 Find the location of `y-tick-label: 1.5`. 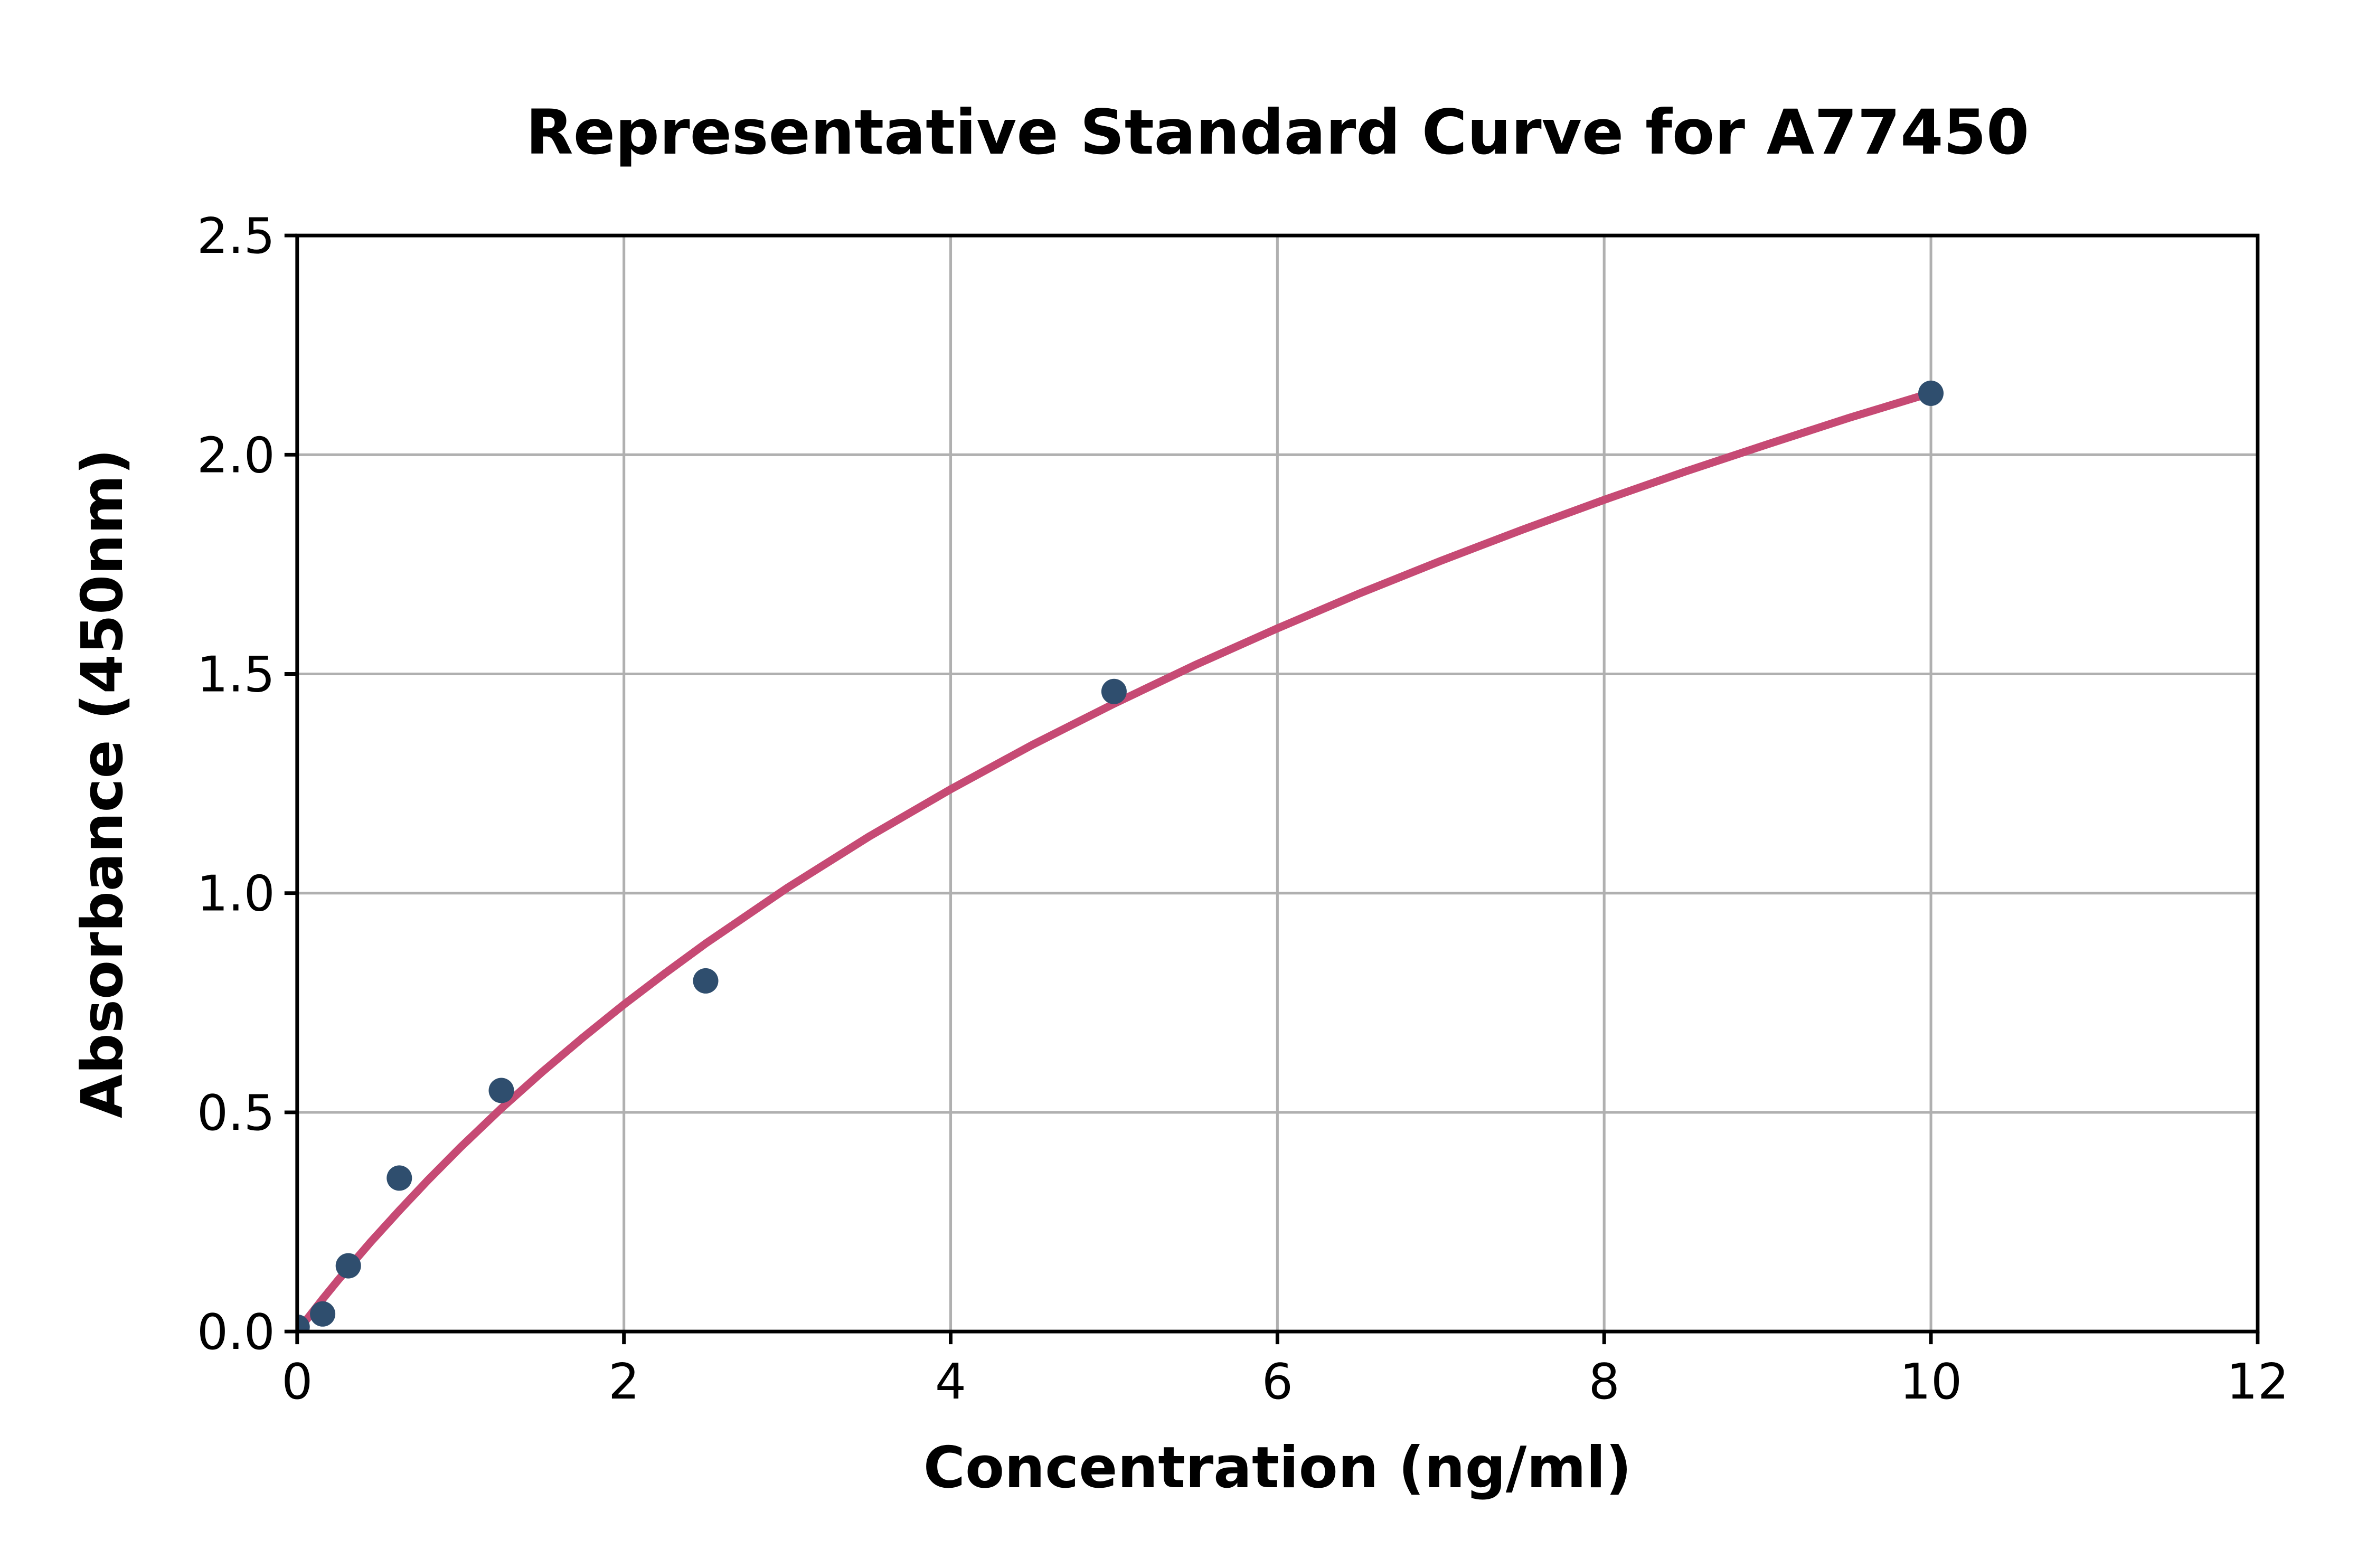

y-tick-label: 1.5 is located at coordinates (236, 674).